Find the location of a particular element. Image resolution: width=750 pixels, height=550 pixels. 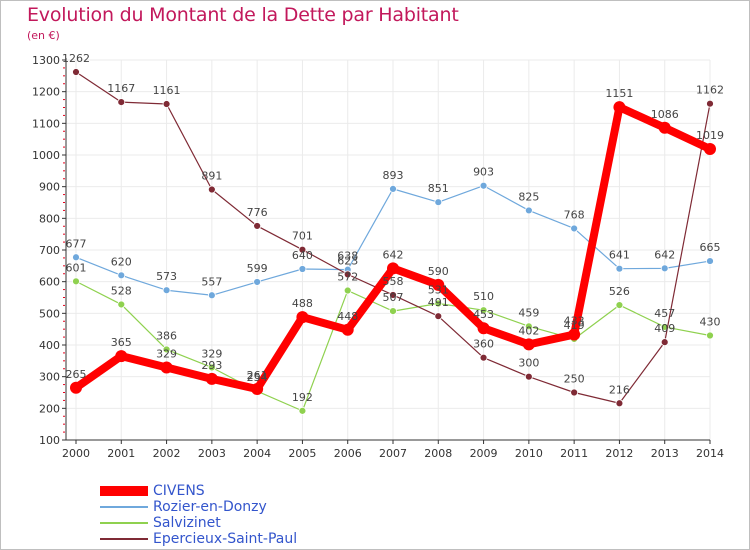

data-label: 192 is located at coordinates (302, 397).